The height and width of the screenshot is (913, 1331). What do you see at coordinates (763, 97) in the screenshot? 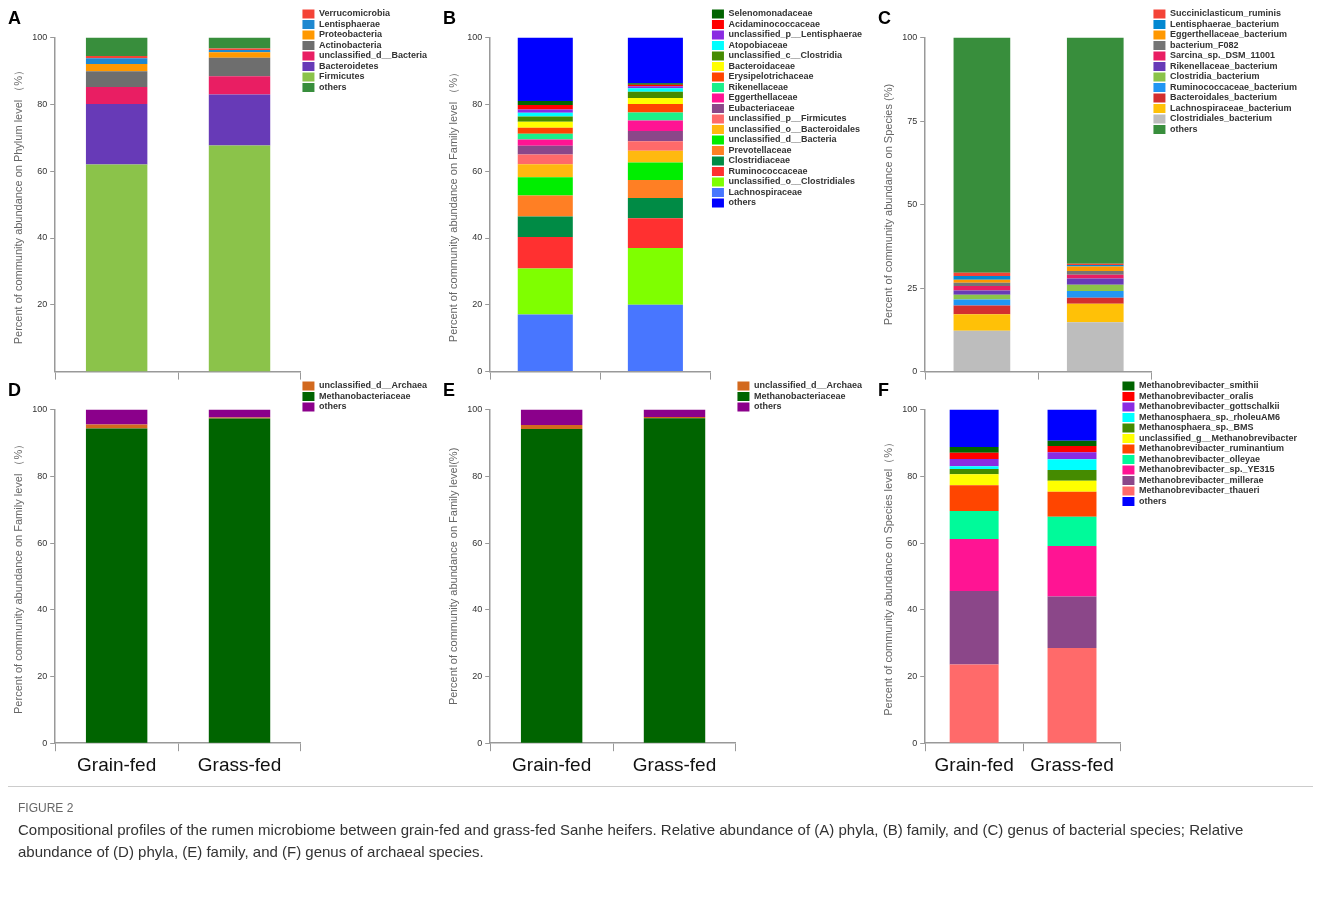
I see `legend-label: Eggerthellaceae` at bounding box center [763, 97].